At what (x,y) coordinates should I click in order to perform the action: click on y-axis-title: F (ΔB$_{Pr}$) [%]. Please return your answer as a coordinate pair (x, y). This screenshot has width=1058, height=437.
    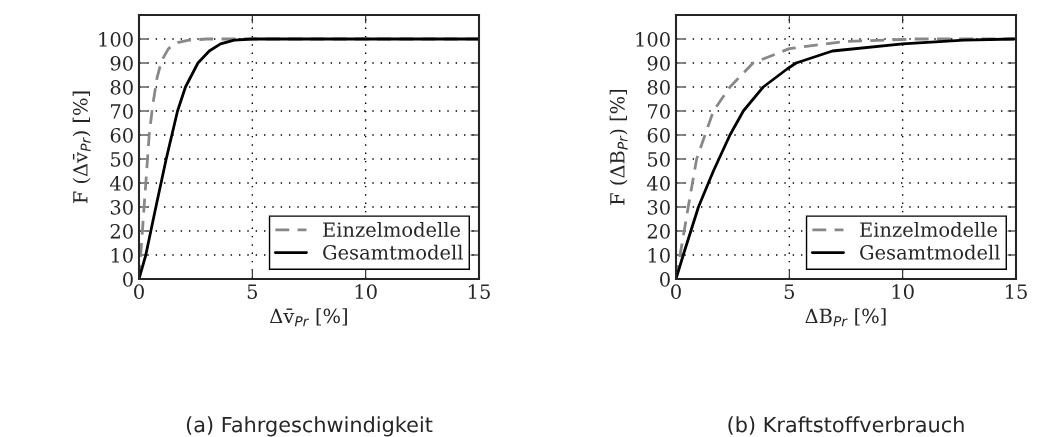
    Looking at the image, I should click on (618, 147).